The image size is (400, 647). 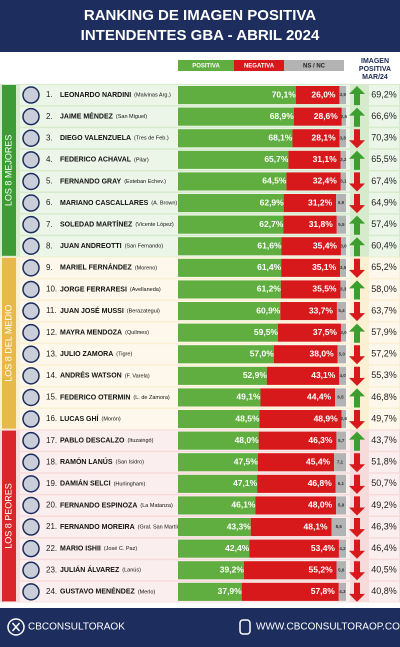 I want to click on bar-value-label: 3,1, so click(x=343, y=181).